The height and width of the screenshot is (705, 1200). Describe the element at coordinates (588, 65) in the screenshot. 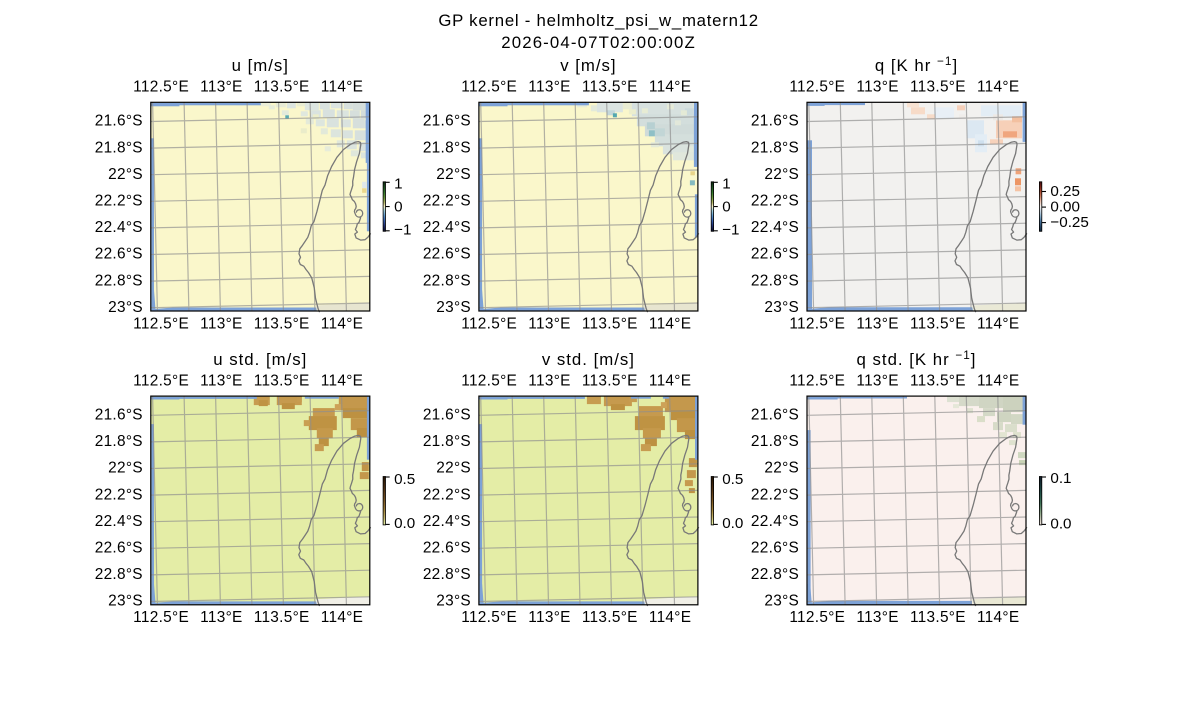

I see `svg-text: v [m/s]` at that location.